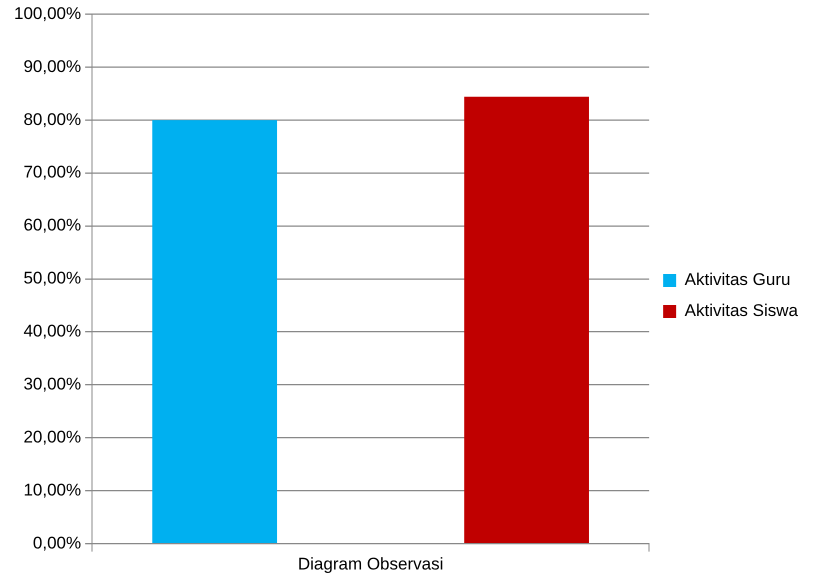 The image size is (814, 588). I want to click on y-tick-label: 20,00%, so click(52, 436).